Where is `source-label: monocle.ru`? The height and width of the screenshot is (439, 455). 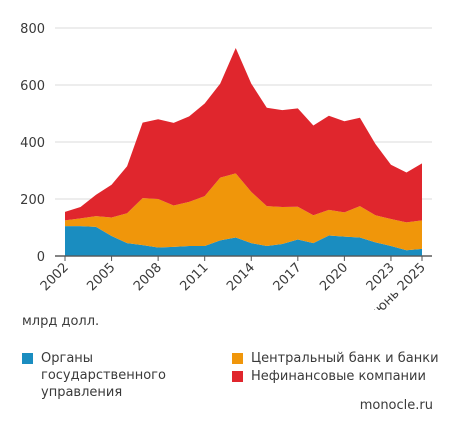 source-label: monocle.ru is located at coordinates (396, 405).